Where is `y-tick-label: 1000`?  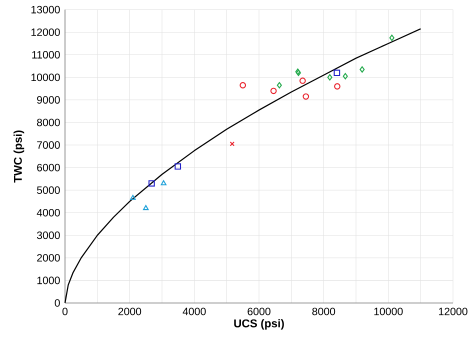 y-tick-label: 1000 is located at coordinates (48, 280).